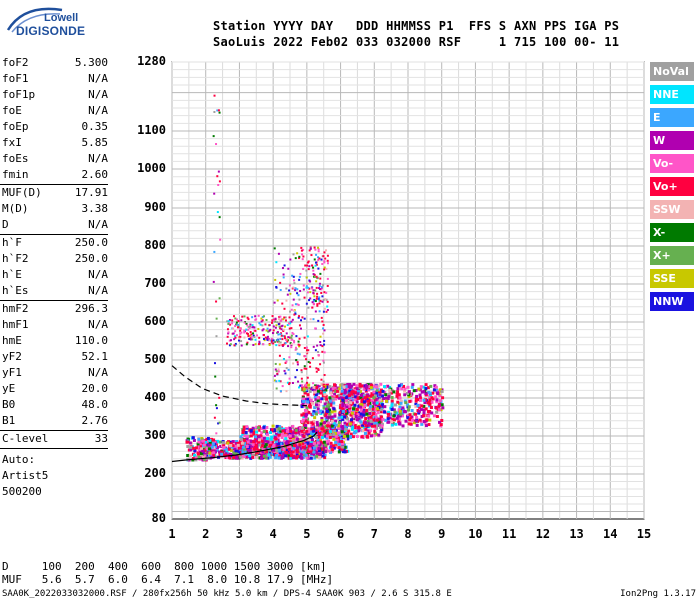 The width and height of the screenshot is (700, 600). What do you see at coordinates (54, 234) in the screenshot?
I see `separator` at bounding box center [54, 234].